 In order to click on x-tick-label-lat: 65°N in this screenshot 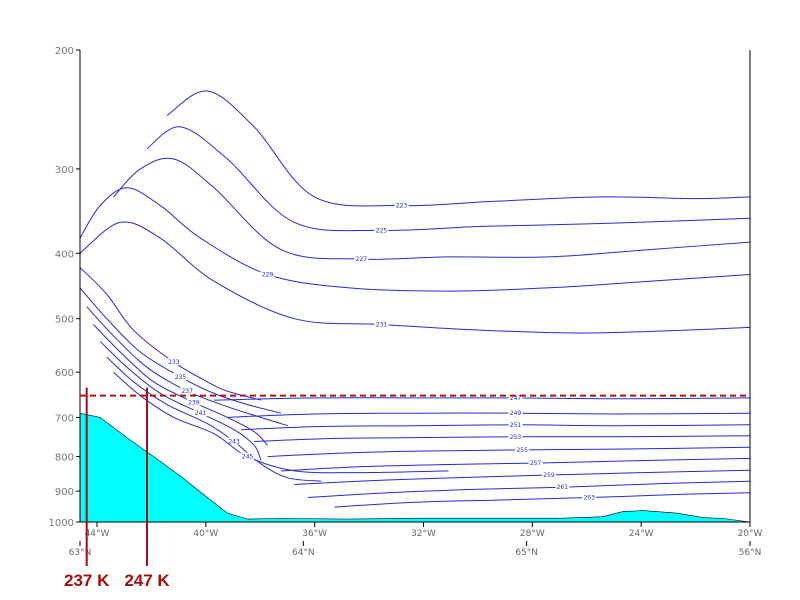, I will do `click(526, 553)`.